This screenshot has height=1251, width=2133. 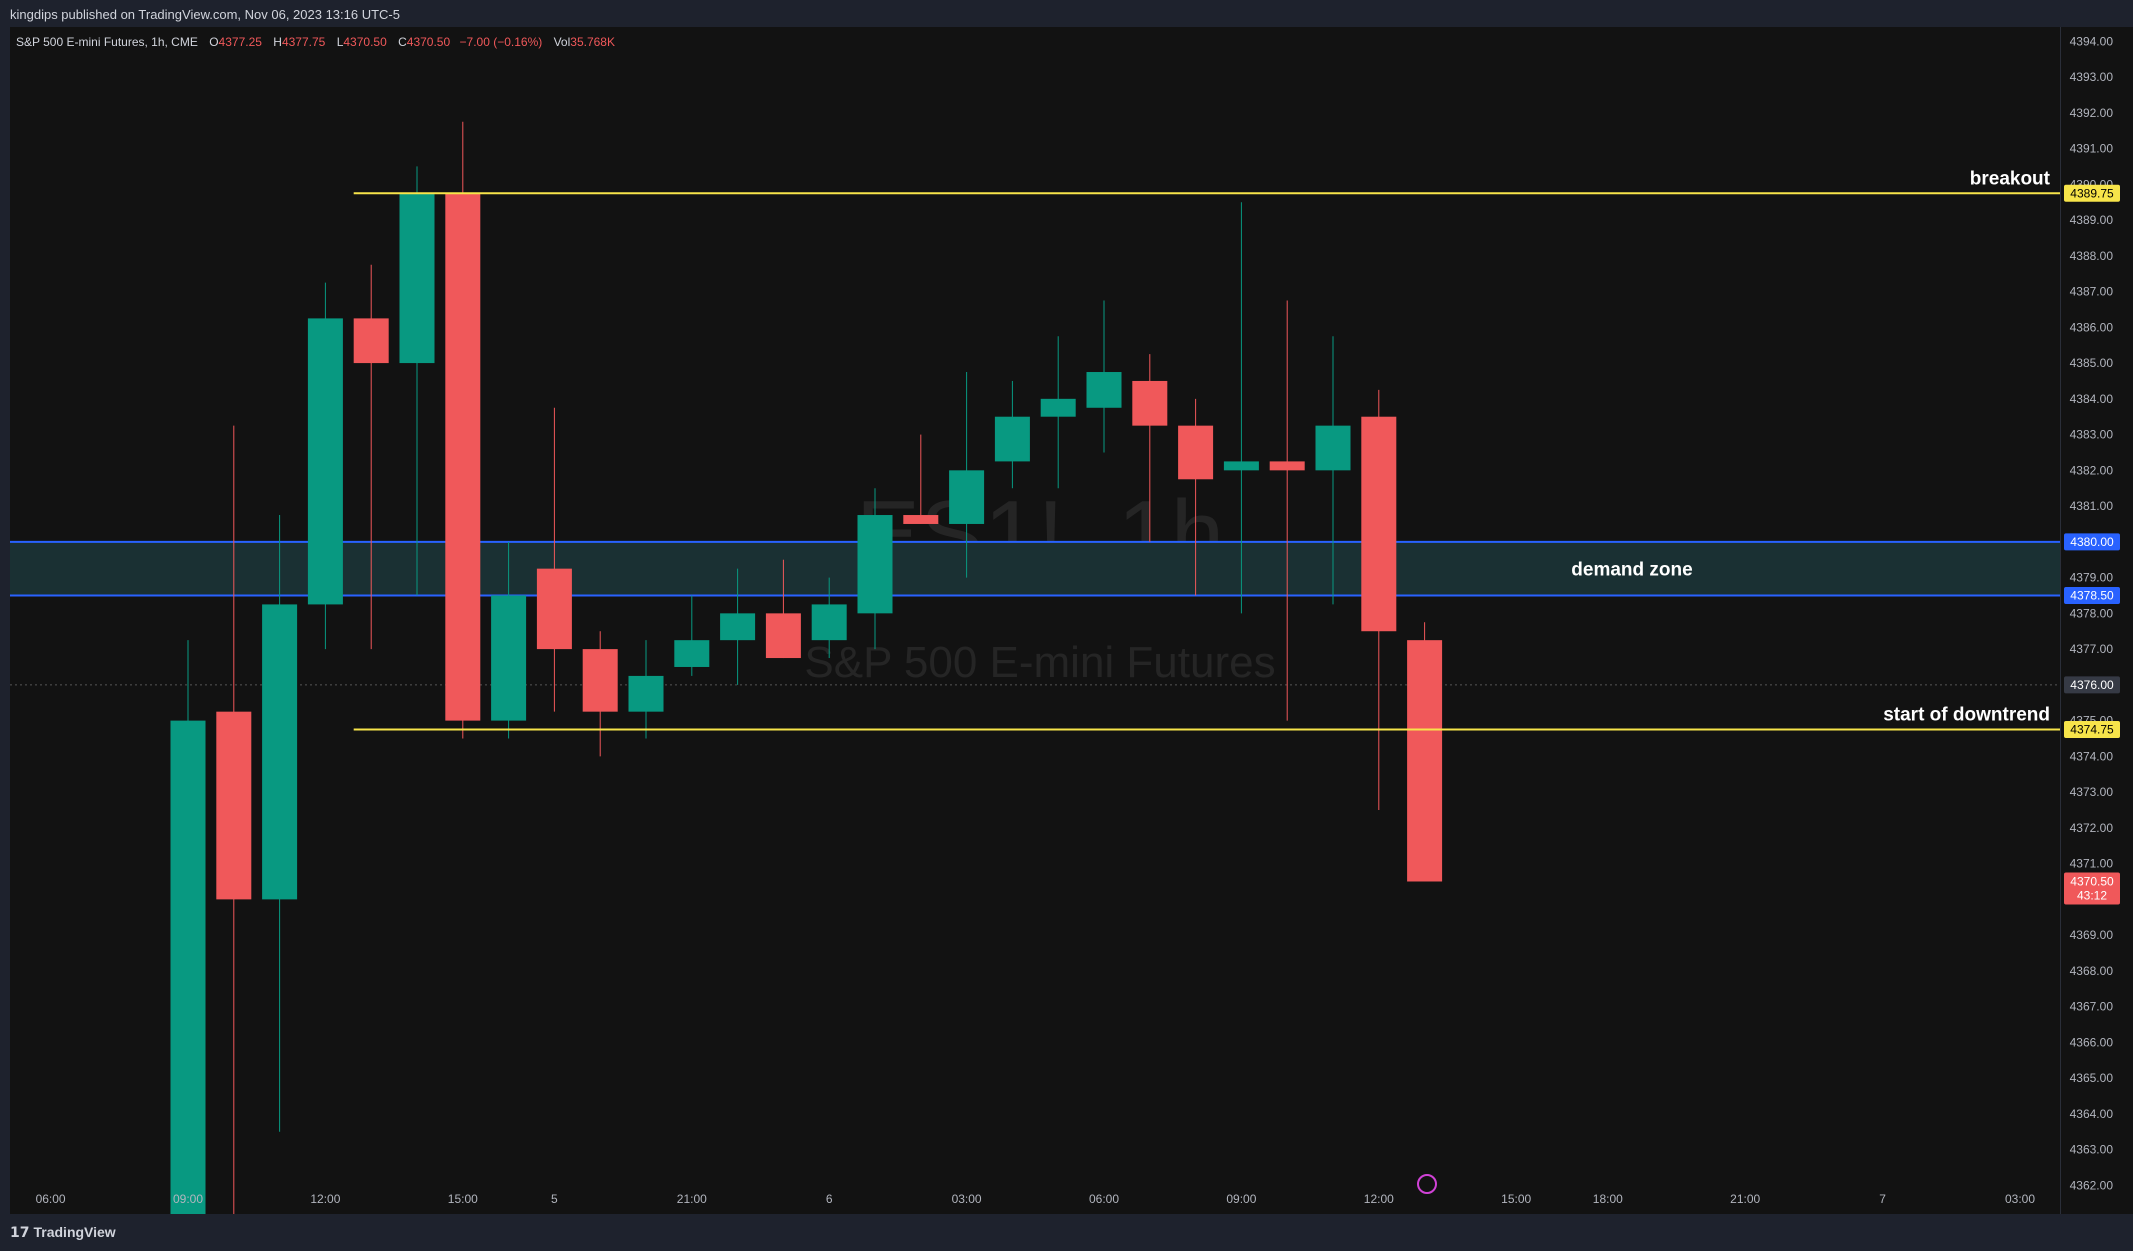 I want to click on zone-top-price-badge-bg, so click(x=2092, y=542).